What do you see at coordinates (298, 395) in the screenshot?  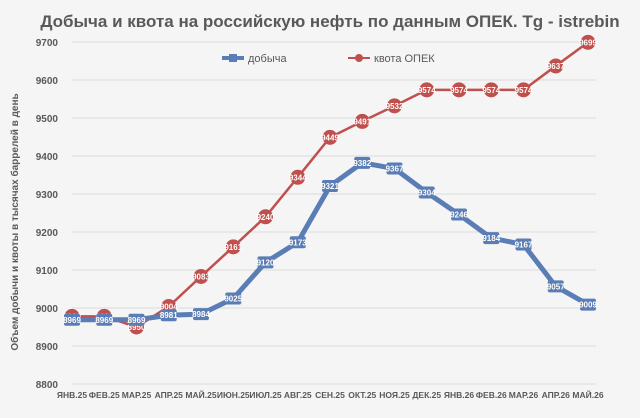 I see `x-tick-label: АВГ.25` at bounding box center [298, 395].